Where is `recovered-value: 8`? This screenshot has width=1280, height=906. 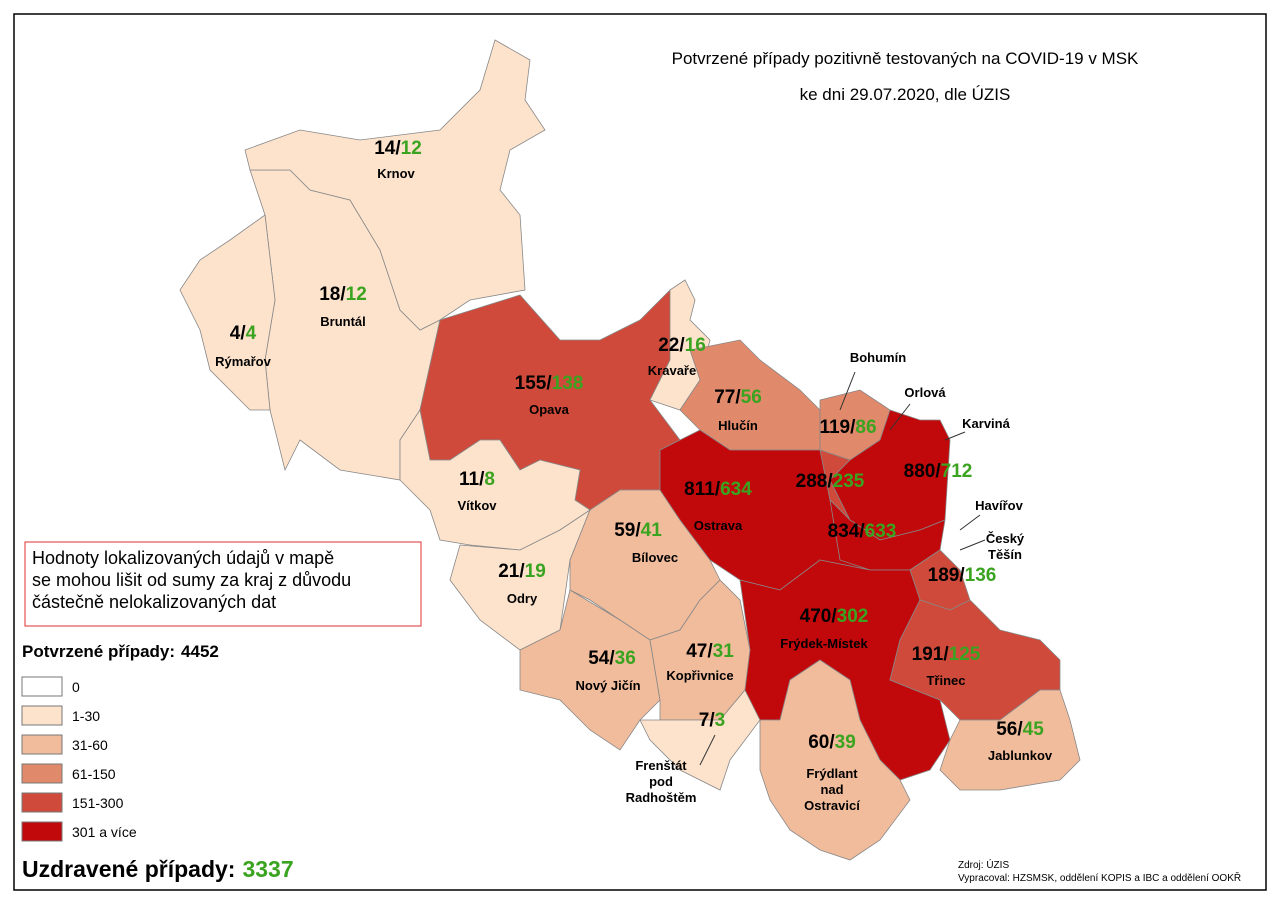
recovered-value: 8 is located at coordinates (489, 479).